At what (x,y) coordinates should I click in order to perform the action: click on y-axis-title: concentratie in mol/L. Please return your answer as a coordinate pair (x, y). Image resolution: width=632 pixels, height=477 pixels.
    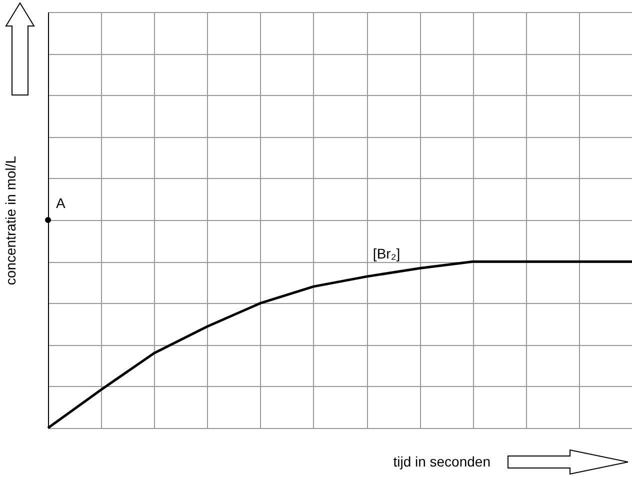
    Looking at the image, I should click on (10, 221).